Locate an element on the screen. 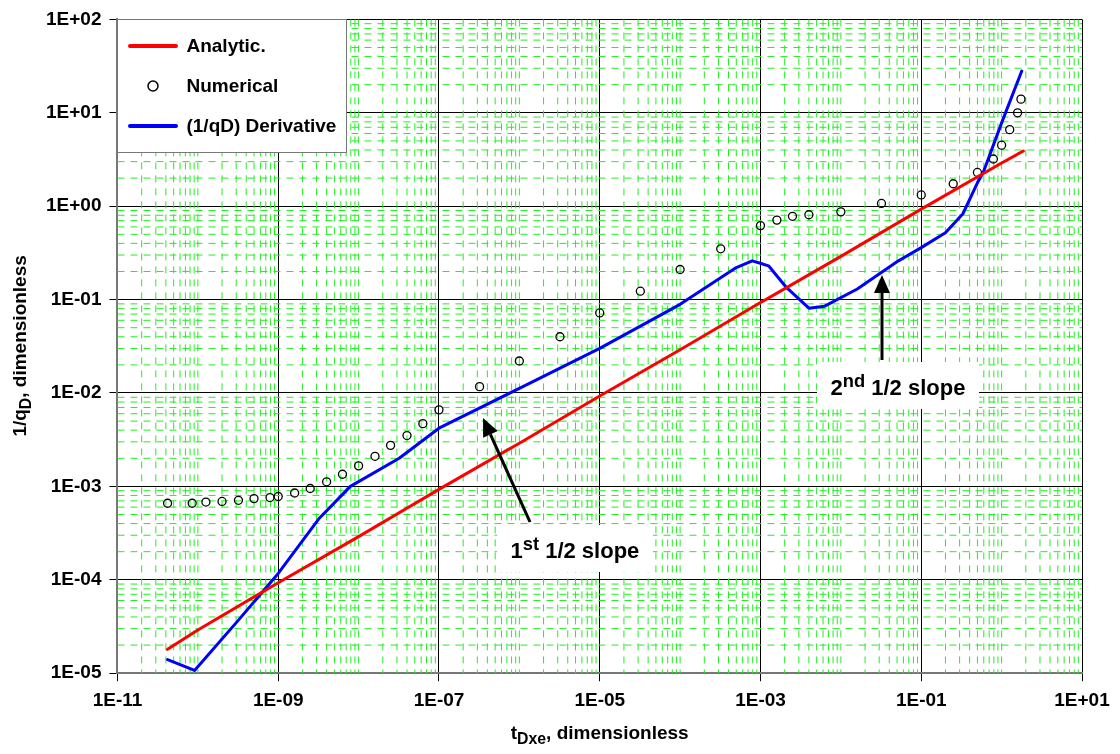  legend-label: (1/qD) Derivative is located at coordinates (261, 126).